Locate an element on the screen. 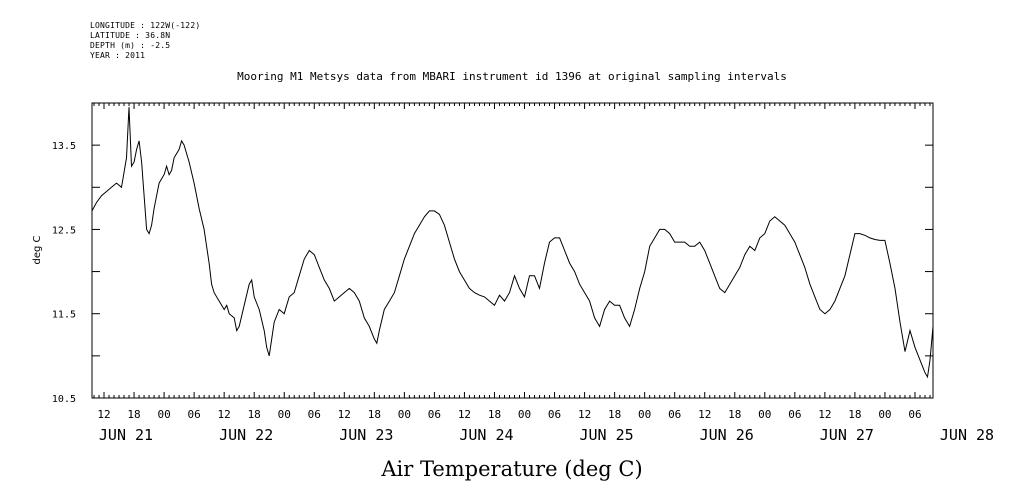 This screenshot has width=1009, height=504. x-day-label: JUN 26 is located at coordinates (727, 435).